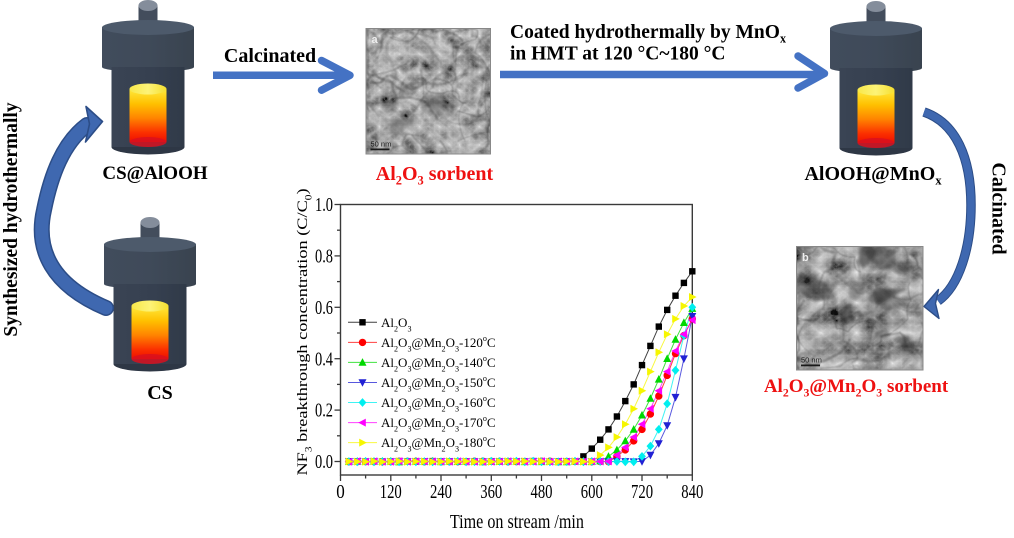 The height and width of the screenshot is (538, 1014). What do you see at coordinates (396, 324) in the screenshot?
I see `svg-text: Al2​O3​` at bounding box center [396, 324].